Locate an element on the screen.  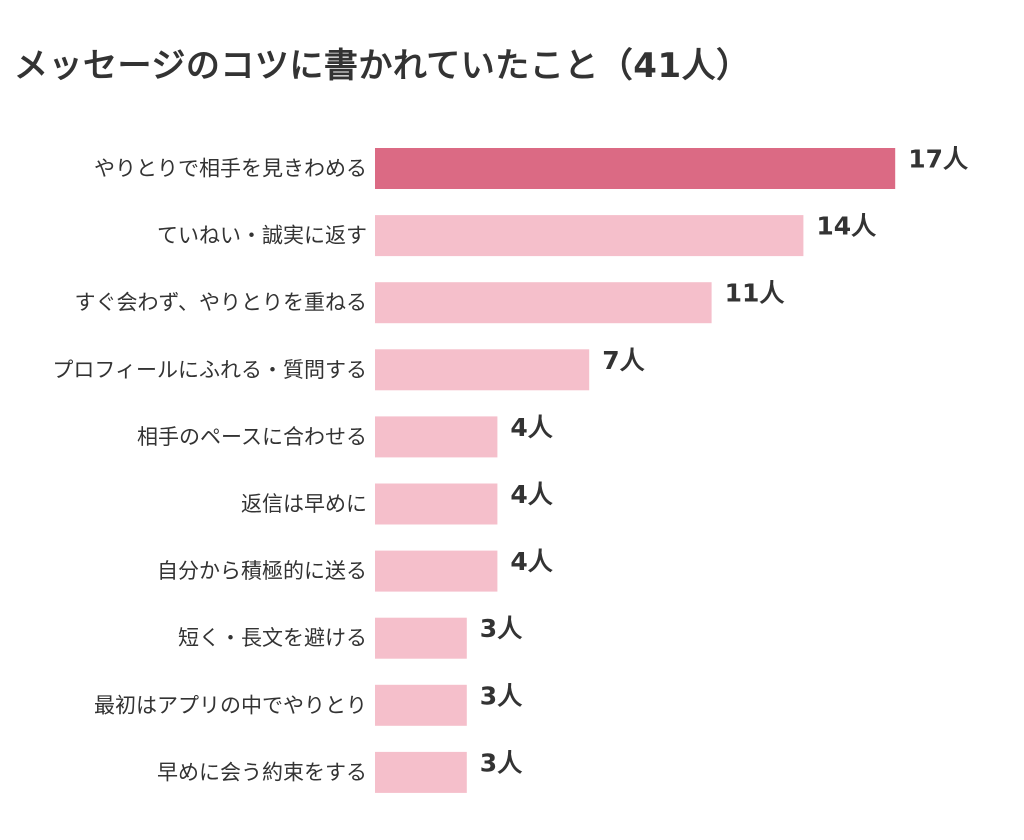
value-label: 17人 is located at coordinates (938, 159).